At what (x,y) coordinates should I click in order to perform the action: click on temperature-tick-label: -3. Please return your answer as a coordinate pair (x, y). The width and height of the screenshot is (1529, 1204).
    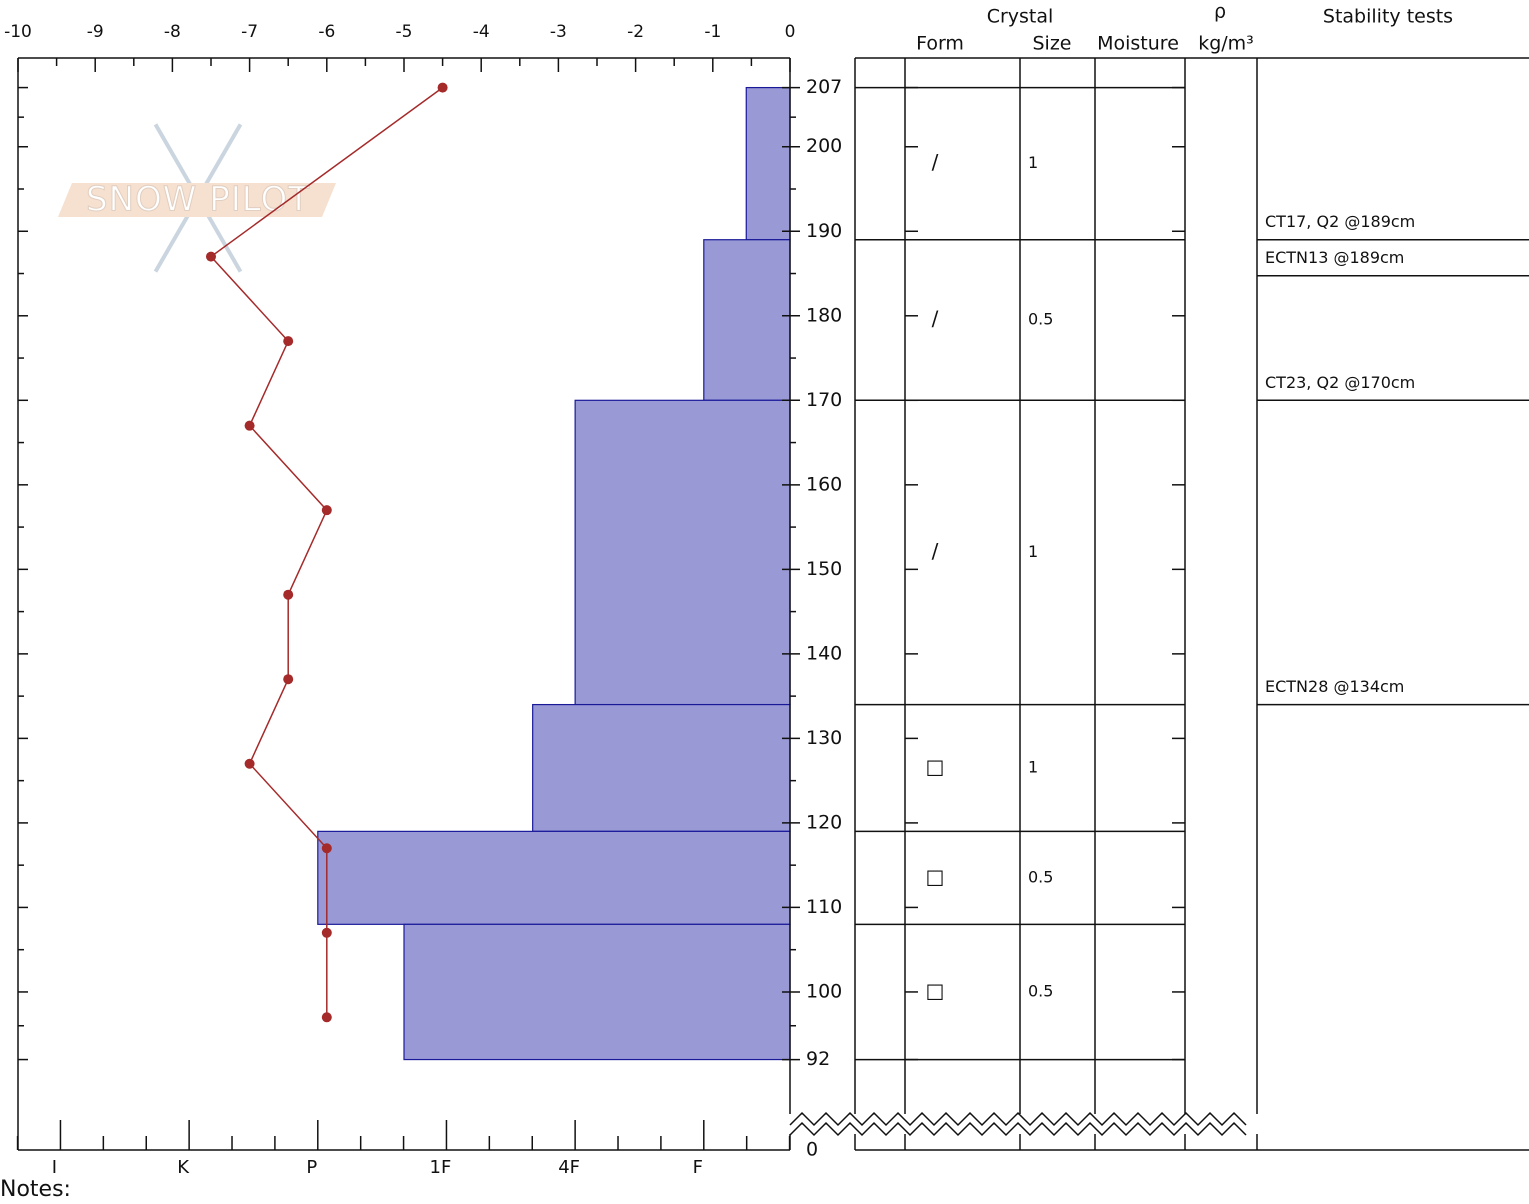
    Looking at the image, I should click on (558, 32).